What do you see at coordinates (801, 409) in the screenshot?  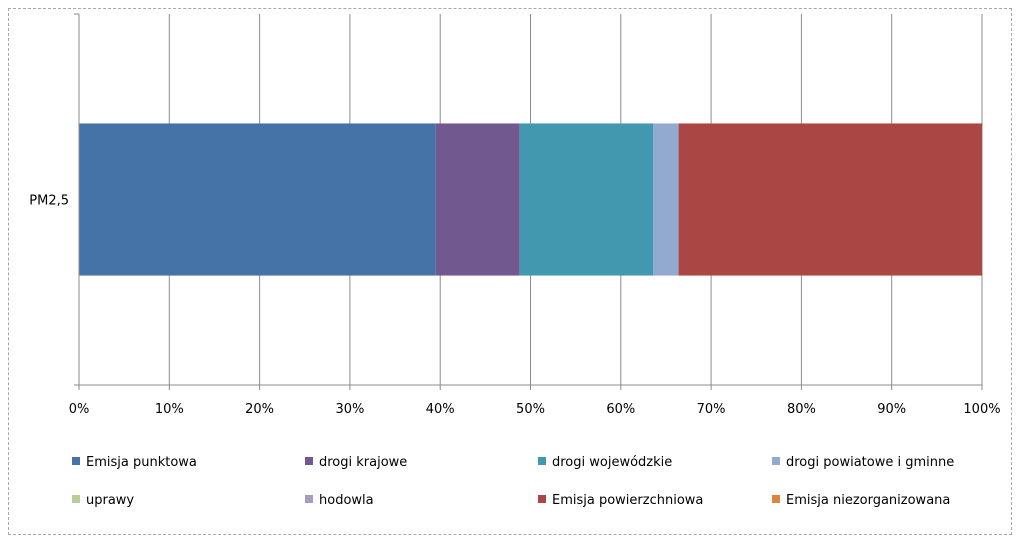 I see `x-tick-label: 80%` at bounding box center [801, 409].